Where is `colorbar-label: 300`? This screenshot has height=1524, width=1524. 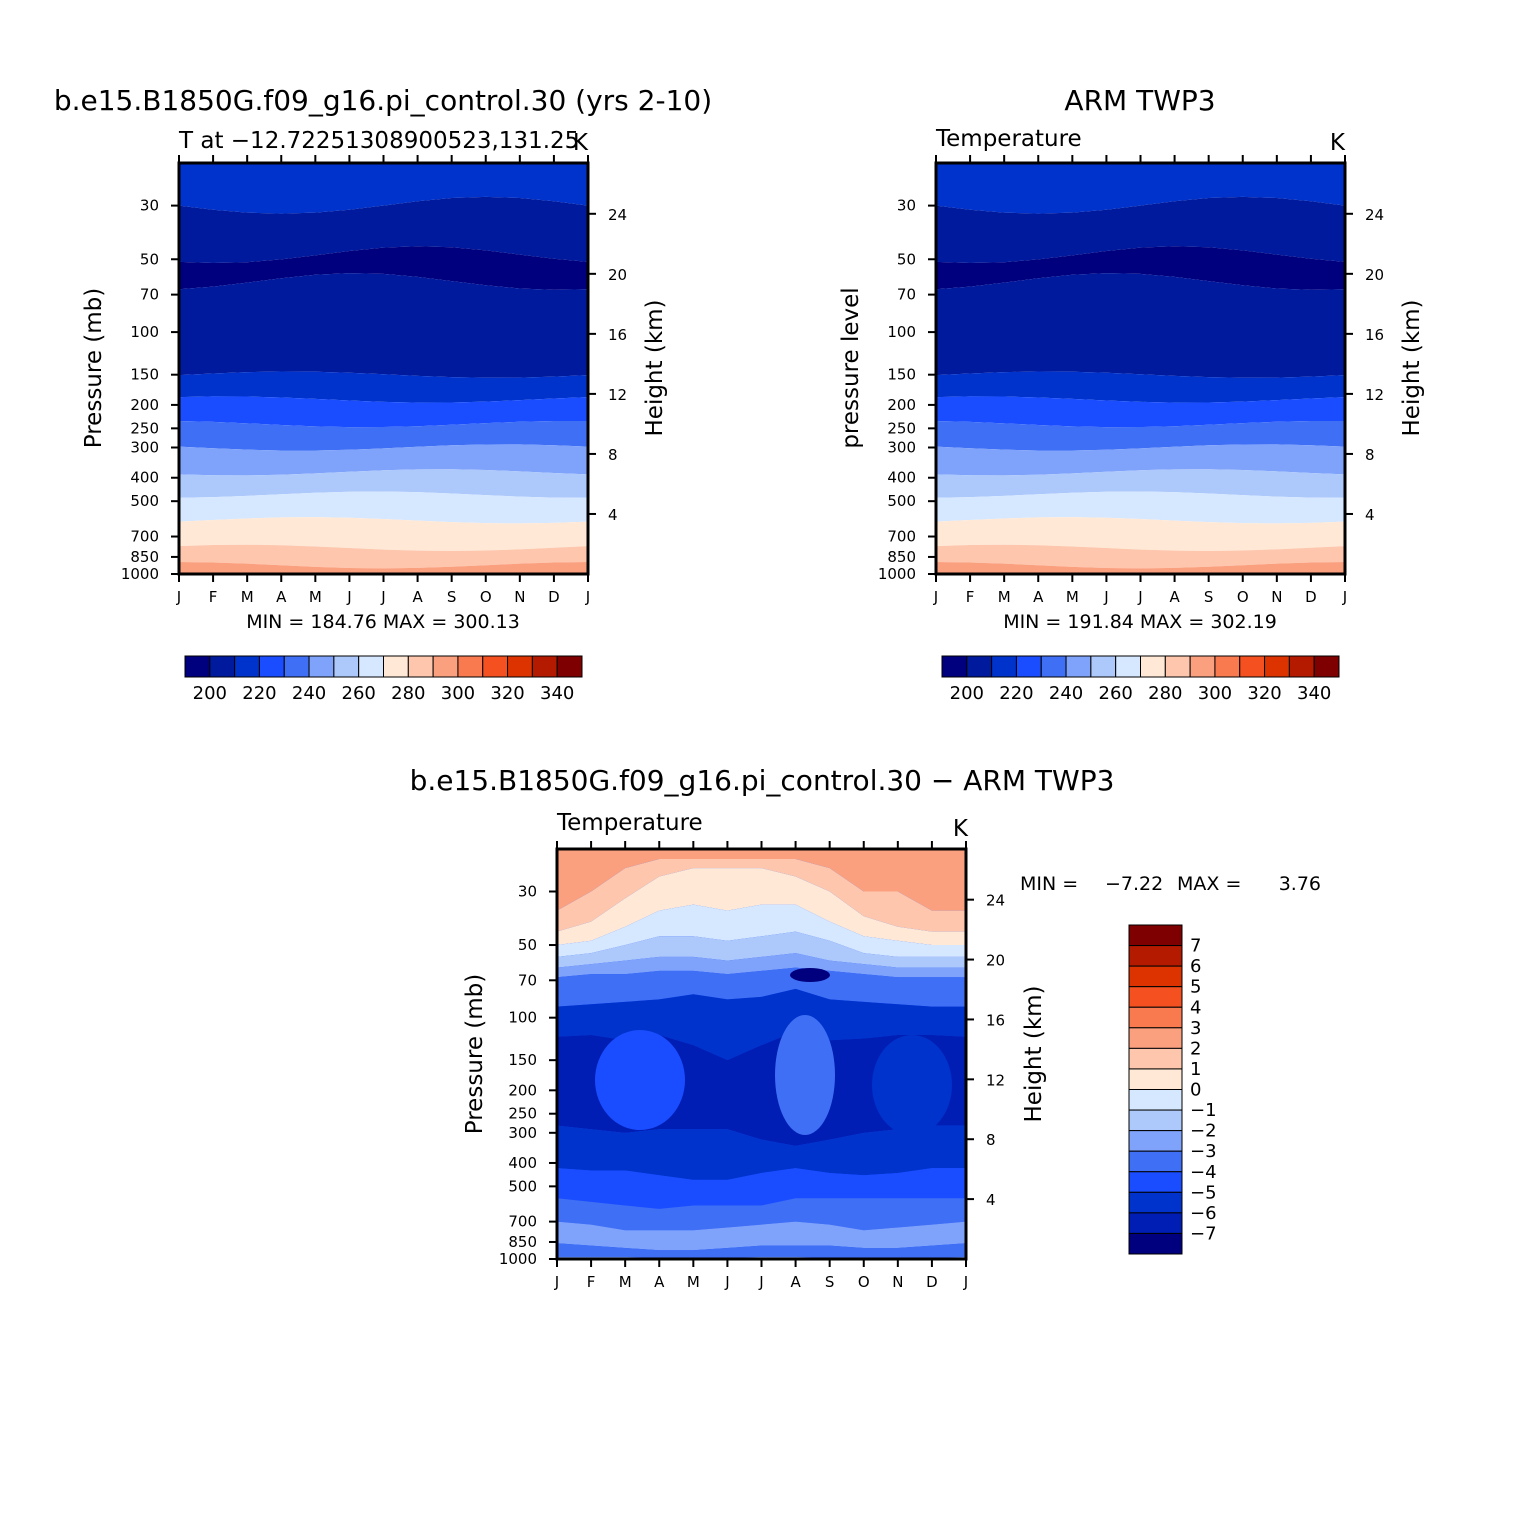
colorbar-label: 300 is located at coordinates (1215, 693).